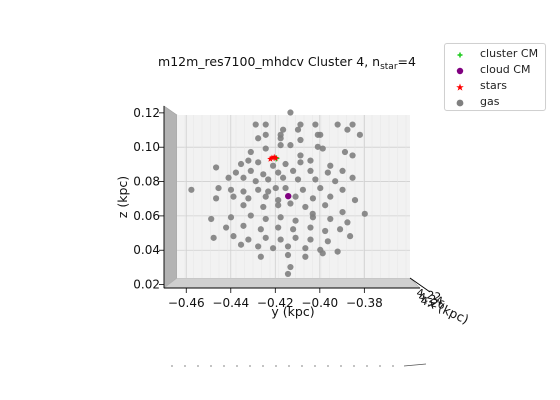  I want to click on cloud-cm-point, so click(288, 196).